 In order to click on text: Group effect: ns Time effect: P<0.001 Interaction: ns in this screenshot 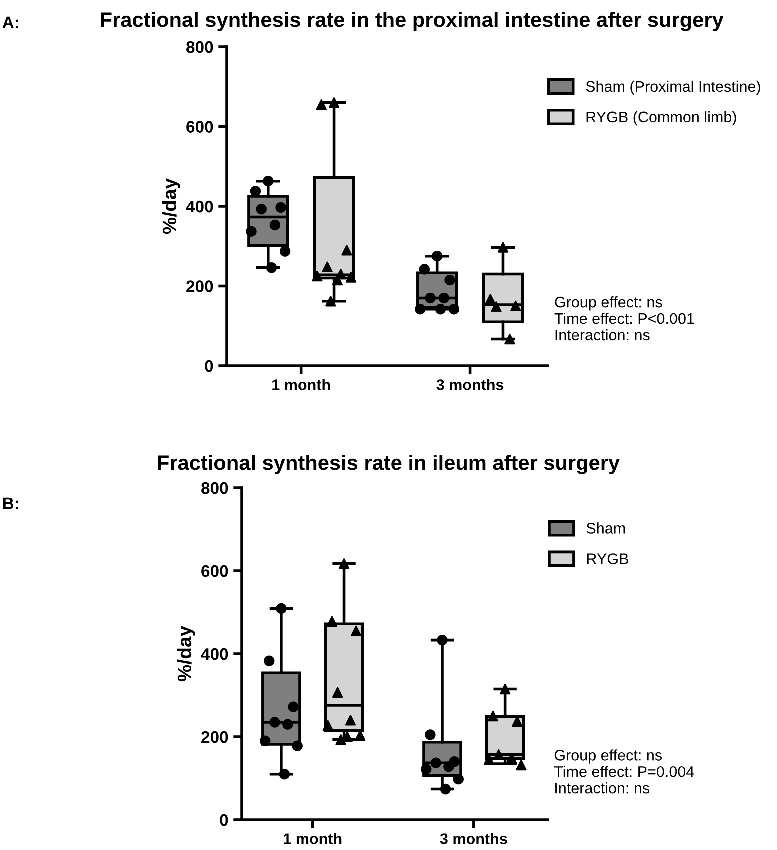, I will do `click(624, 318)`.